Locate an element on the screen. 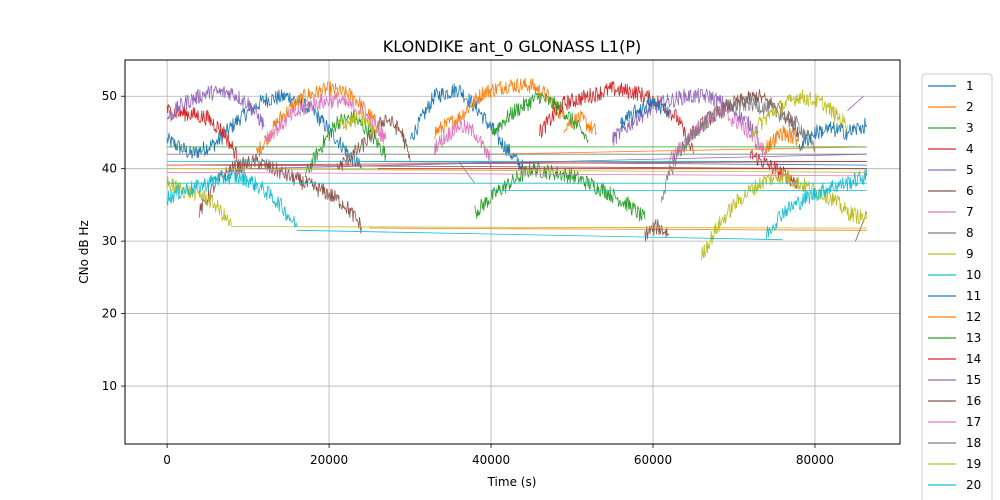 The image size is (1000, 500). legend-label: 2 is located at coordinates (970, 107).